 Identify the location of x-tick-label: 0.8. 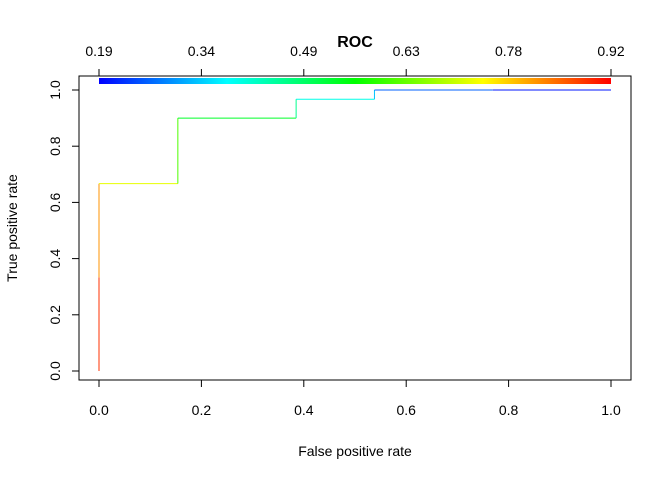
(509, 410).